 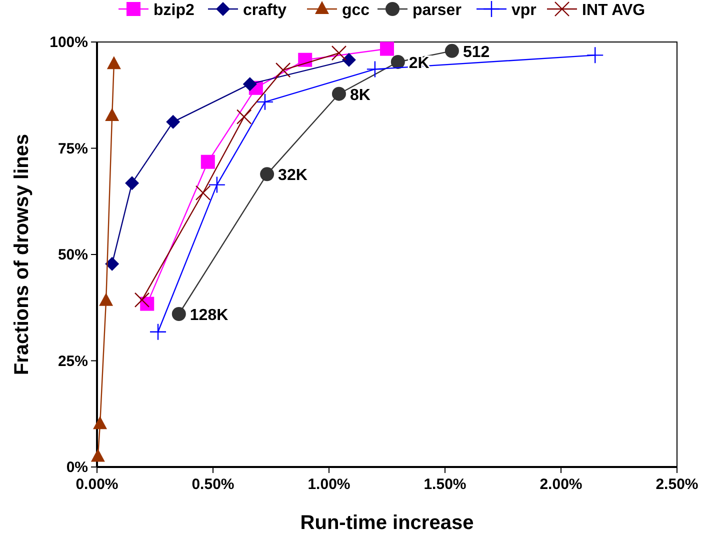 I want to click on y-axis-title: Fractions of drowsy lines, so click(x=22, y=255).